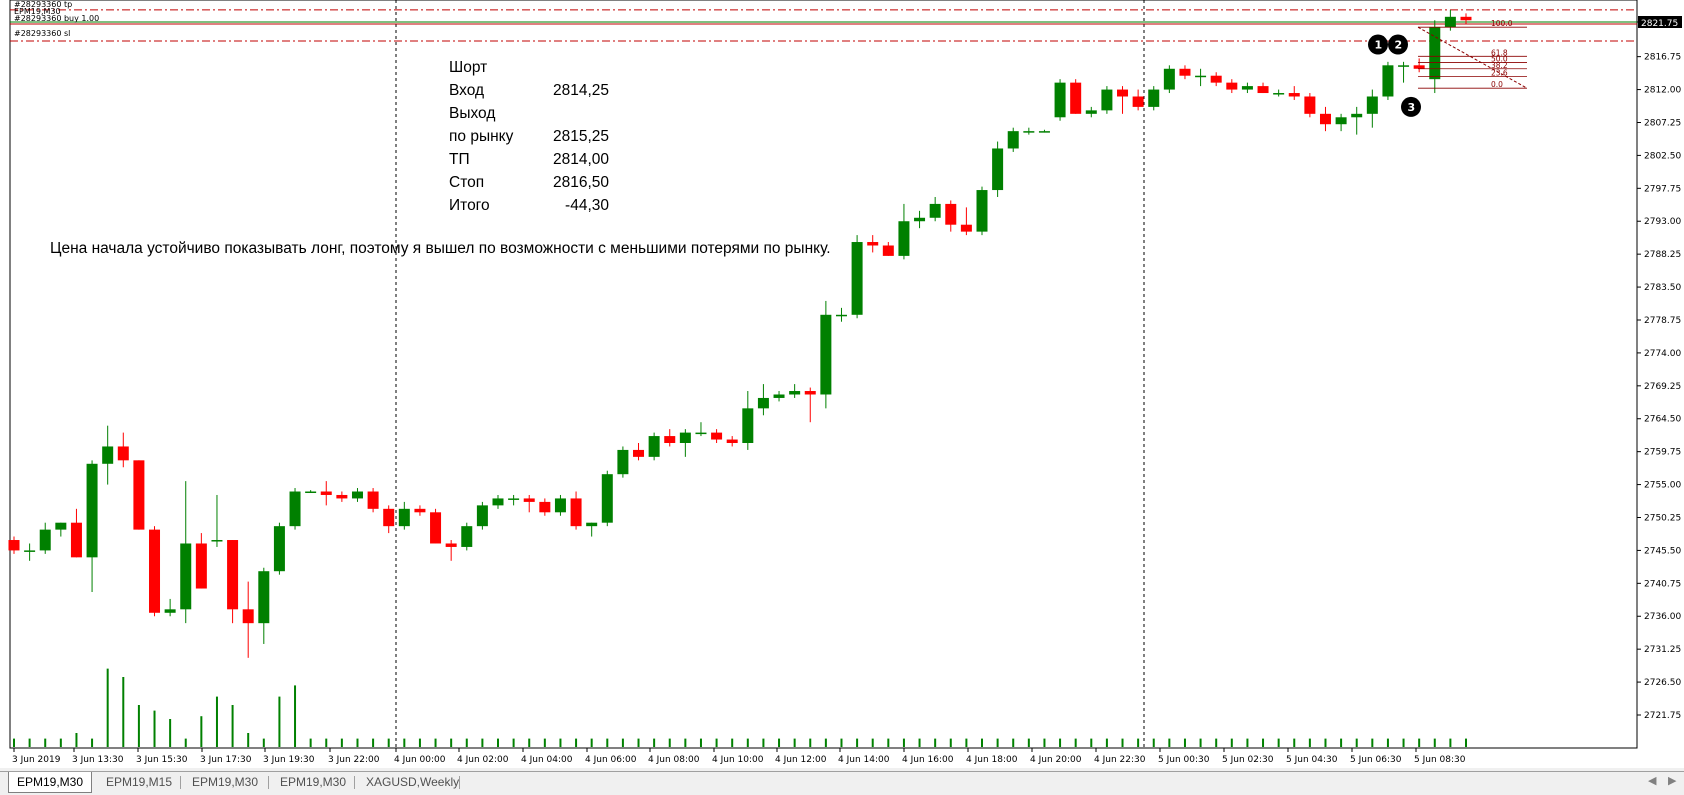  I want to click on y-tick-label: 2797.75, so click(1662, 189).